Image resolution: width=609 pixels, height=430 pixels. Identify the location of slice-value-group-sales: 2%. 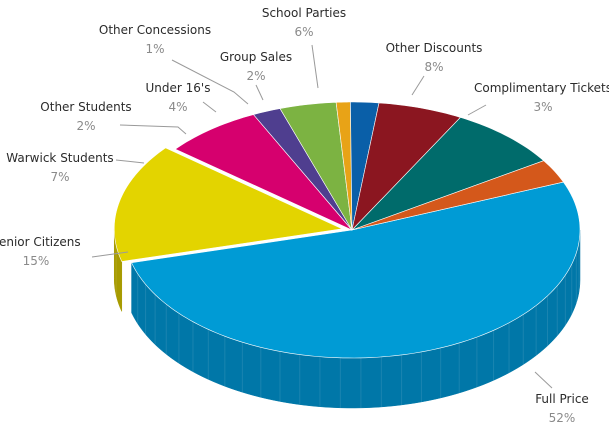
(255, 76).